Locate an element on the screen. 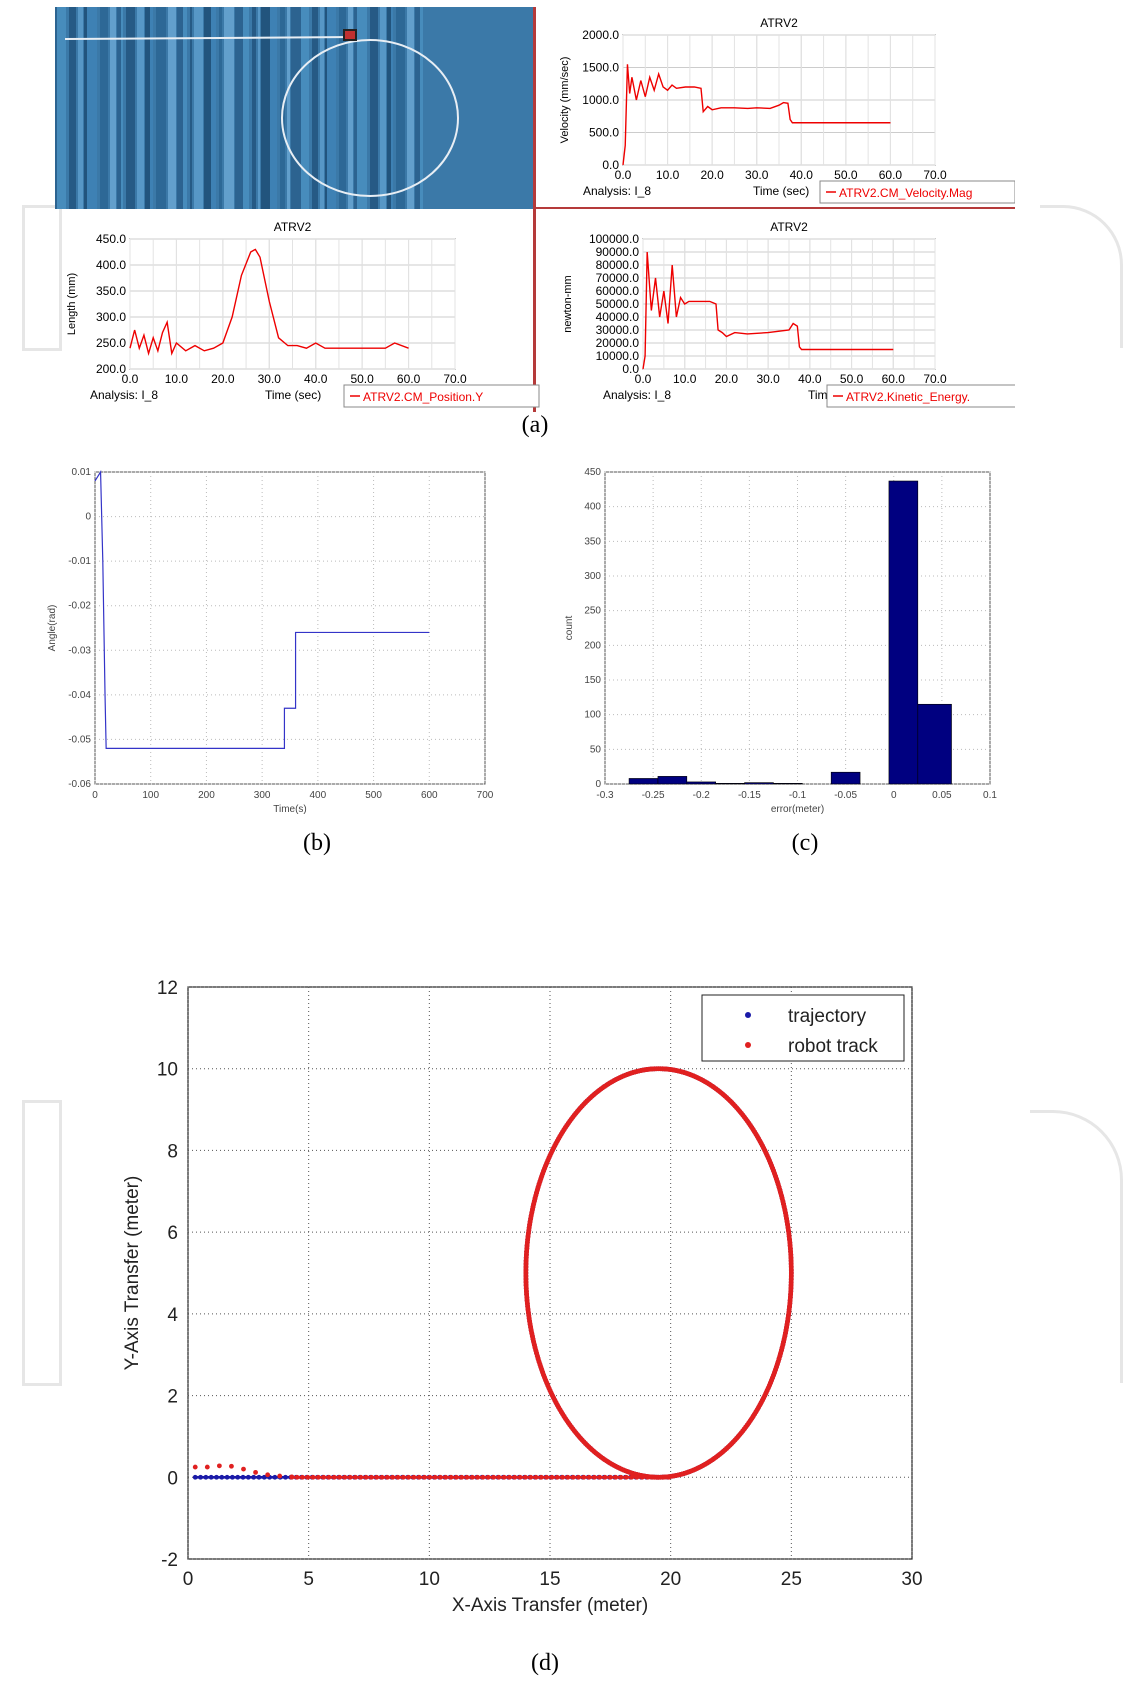  scene-stripes is located at coordinates (239, 108).